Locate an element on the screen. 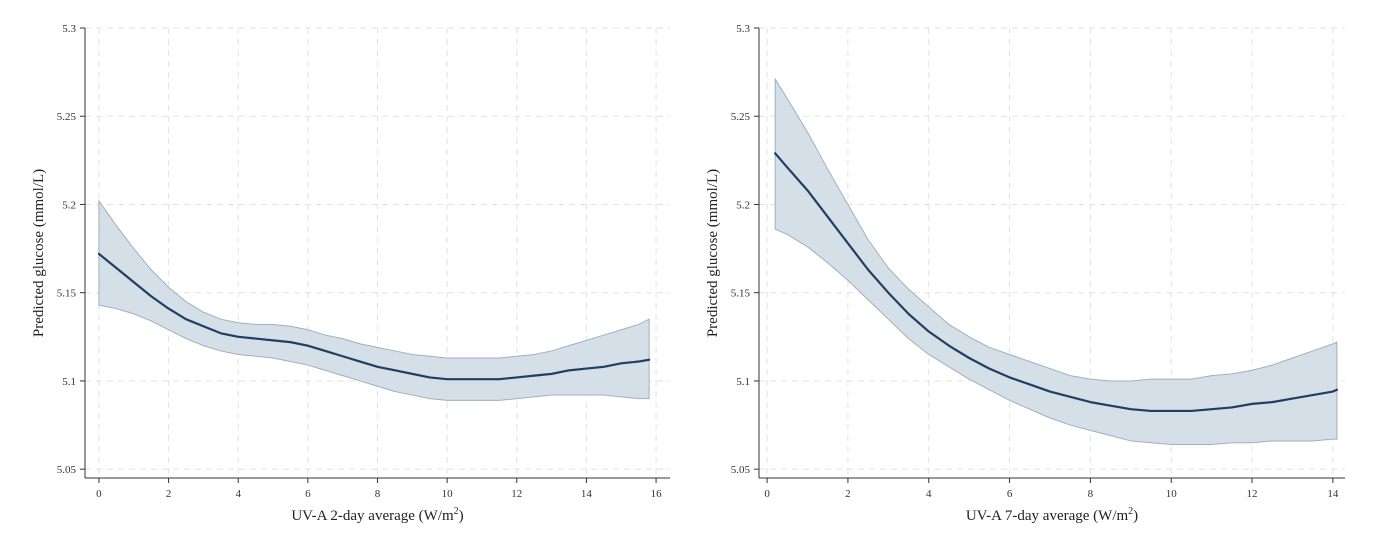 The image size is (1373, 550). x-axis-title-main: UV-A 7-day average (W/m is located at coordinates (1047, 516).